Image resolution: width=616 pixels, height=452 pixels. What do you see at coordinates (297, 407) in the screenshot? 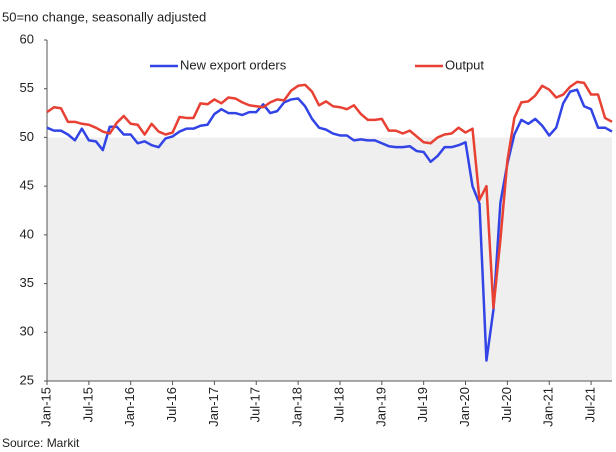
I see `x-tick-label: Jan-18` at bounding box center [297, 407].